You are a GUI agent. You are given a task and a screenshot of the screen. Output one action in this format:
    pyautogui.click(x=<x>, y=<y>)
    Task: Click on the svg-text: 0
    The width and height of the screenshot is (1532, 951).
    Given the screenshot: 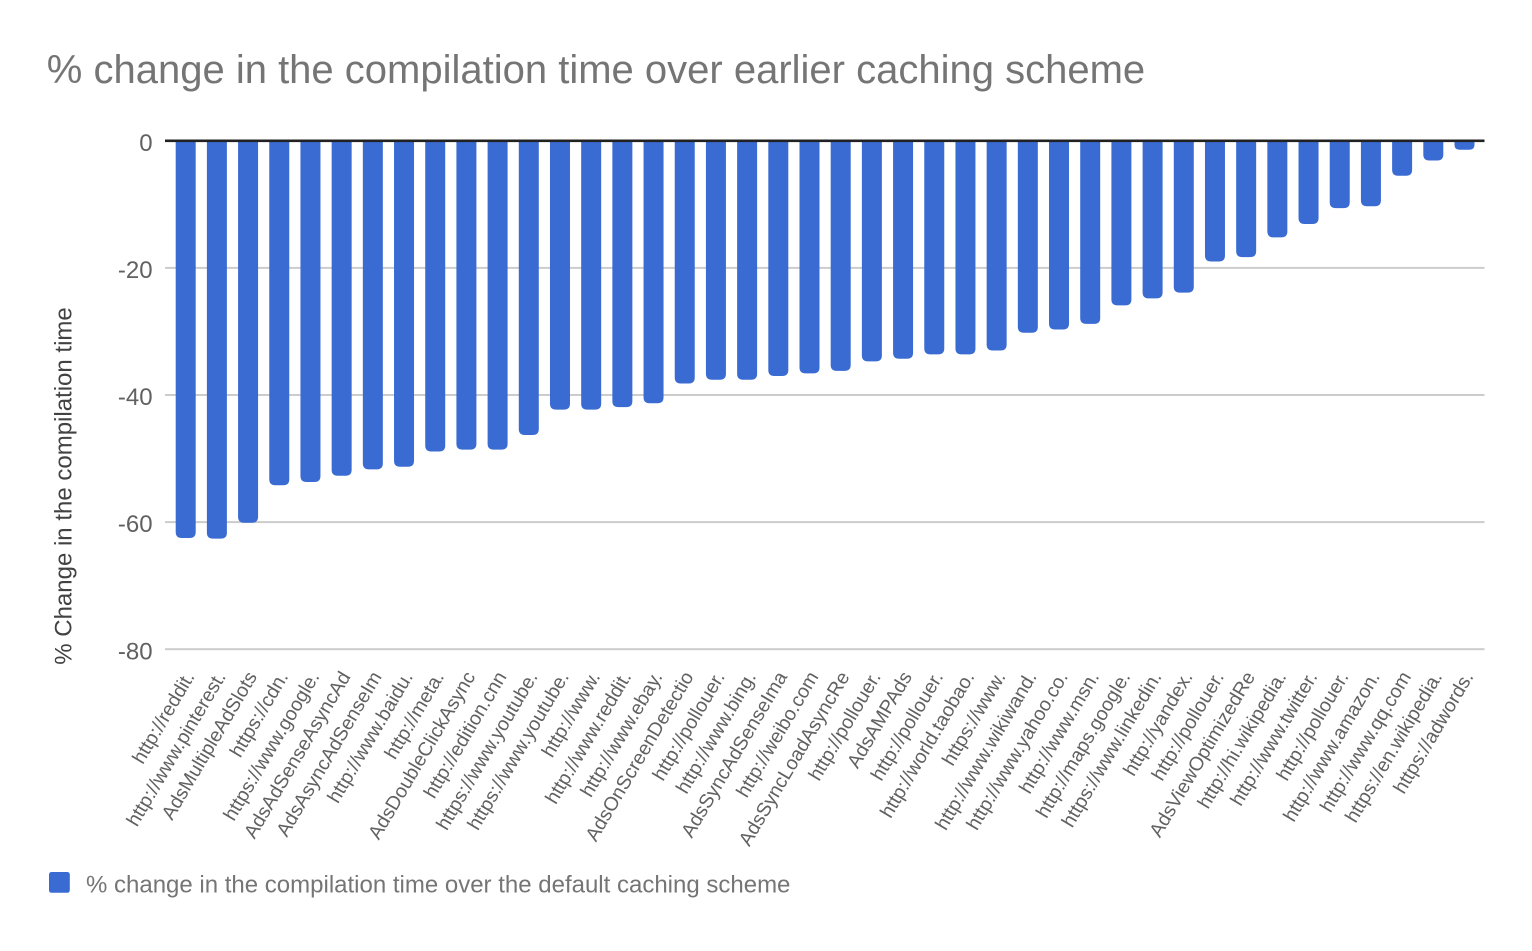 What is the action you would take?
    pyautogui.click(x=145, y=143)
    